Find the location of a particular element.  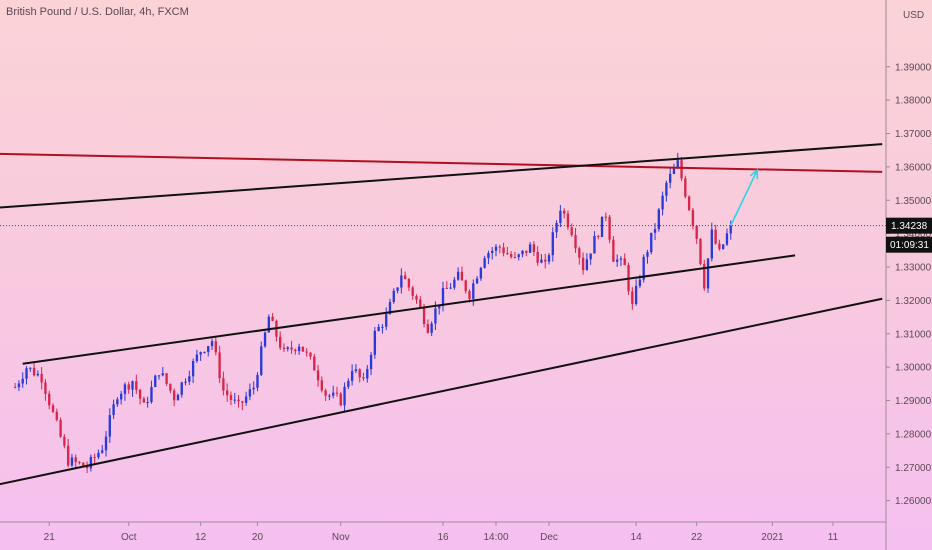

y-tick-label: 1.28000 is located at coordinates (913, 434).